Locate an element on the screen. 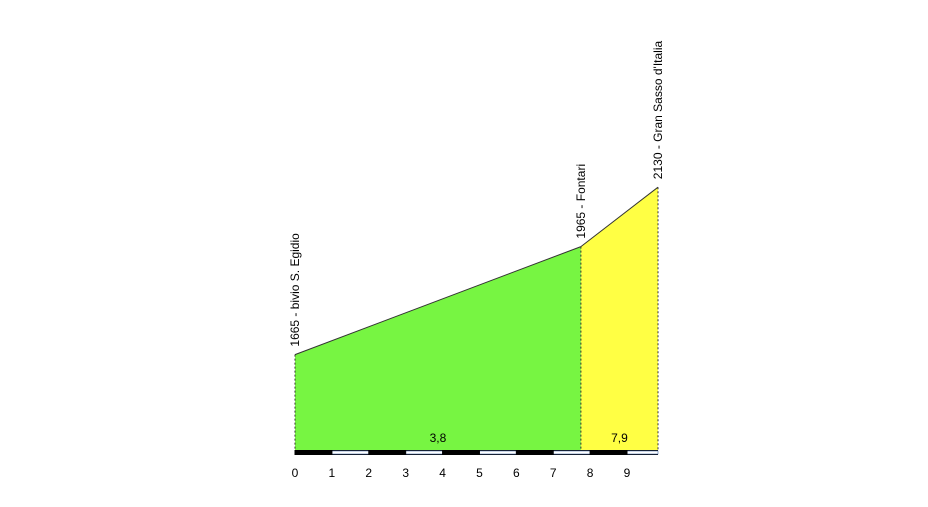 The height and width of the screenshot is (507, 928). point-label: 2130 - Gran Sasso d'Italia is located at coordinates (658, 110).